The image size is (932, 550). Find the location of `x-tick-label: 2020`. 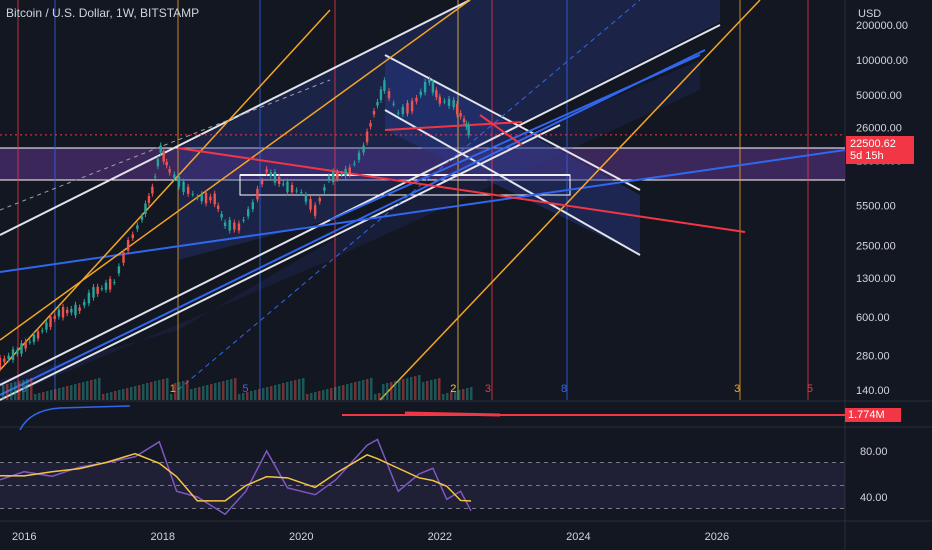

x-tick-label: 2020 is located at coordinates (301, 537).